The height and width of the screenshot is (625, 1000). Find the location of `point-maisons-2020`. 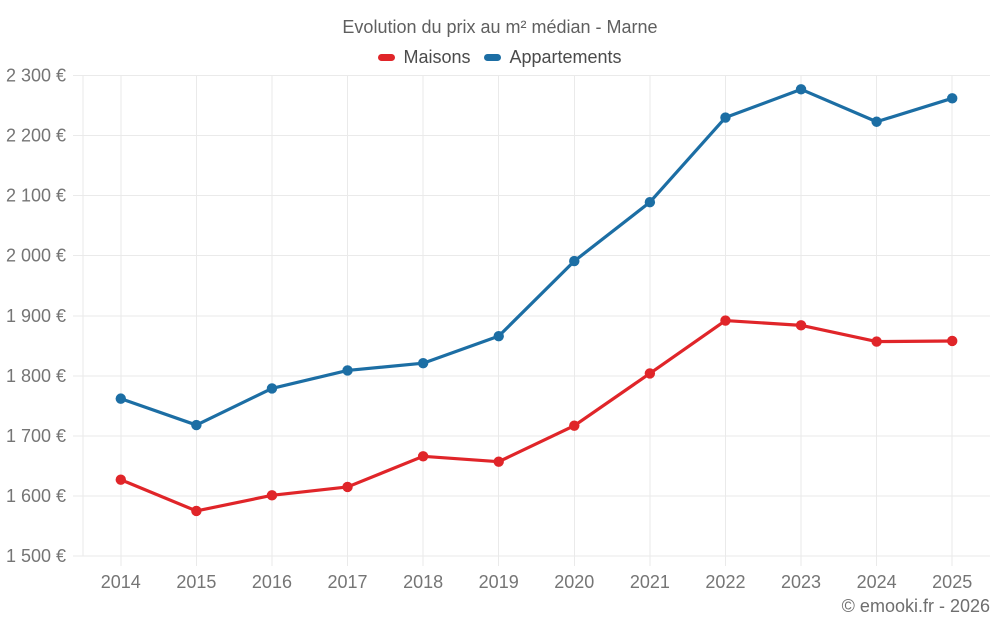

point-maisons-2020 is located at coordinates (574, 425).